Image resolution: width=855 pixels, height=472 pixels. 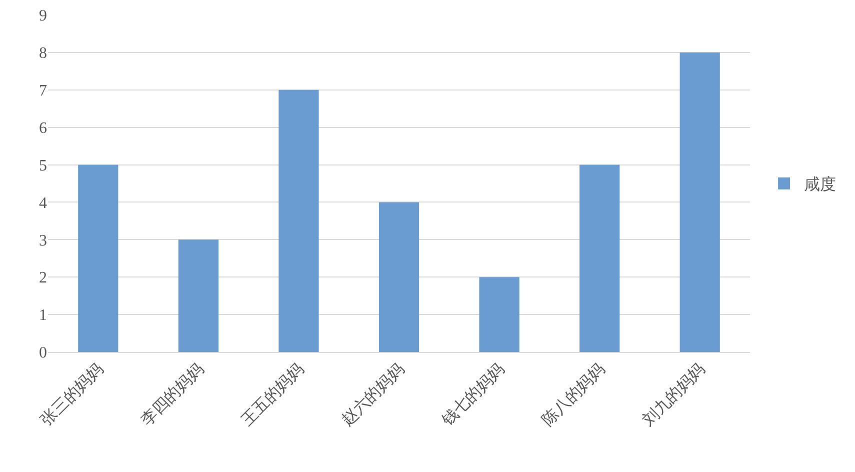 I want to click on x-tick-label: 王五的妈妈, so click(x=272, y=394).